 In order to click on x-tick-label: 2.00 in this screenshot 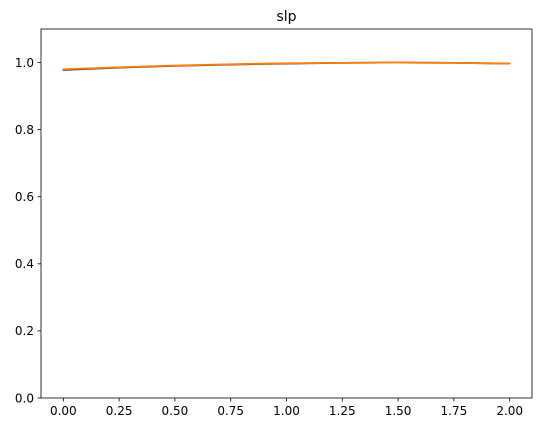, I will do `click(509, 411)`.